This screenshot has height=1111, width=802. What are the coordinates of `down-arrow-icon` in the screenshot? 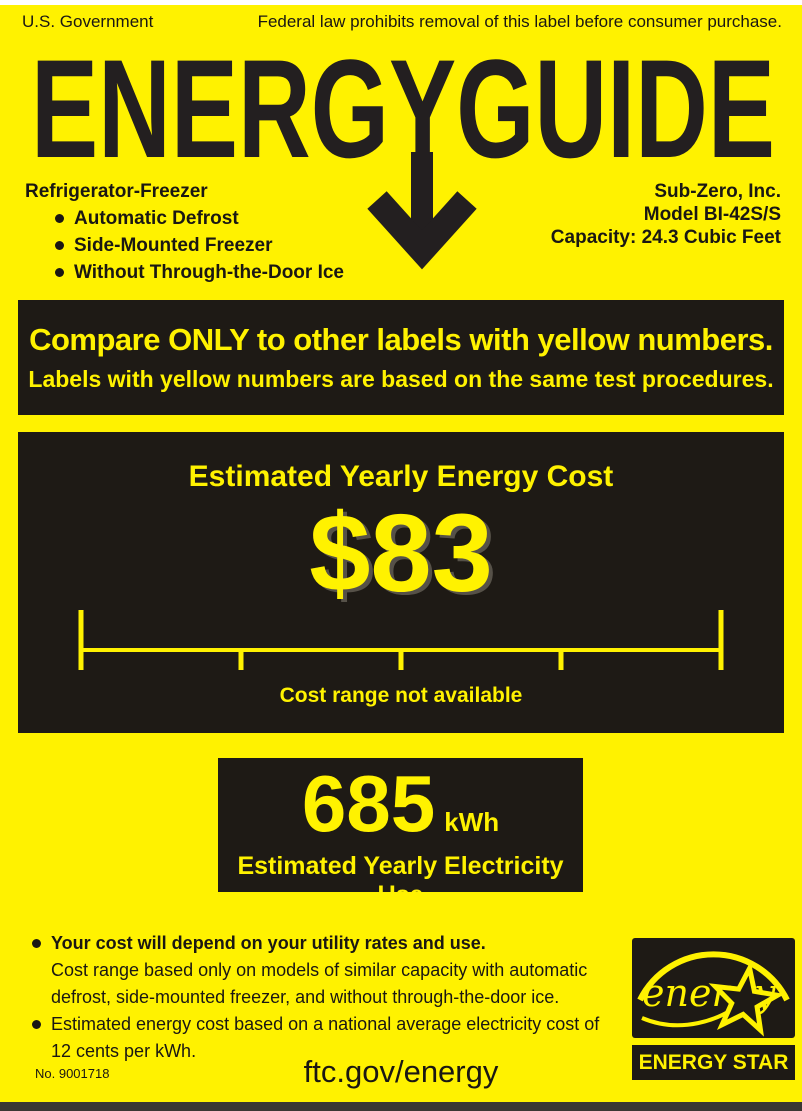 It's located at (422, 211).